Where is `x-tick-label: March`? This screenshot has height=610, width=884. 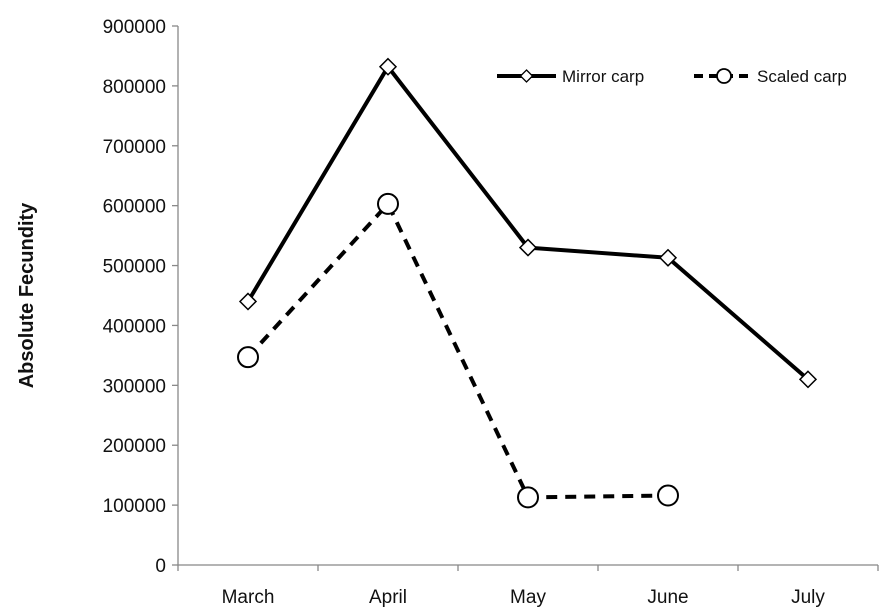
x-tick-label: March is located at coordinates (248, 597).